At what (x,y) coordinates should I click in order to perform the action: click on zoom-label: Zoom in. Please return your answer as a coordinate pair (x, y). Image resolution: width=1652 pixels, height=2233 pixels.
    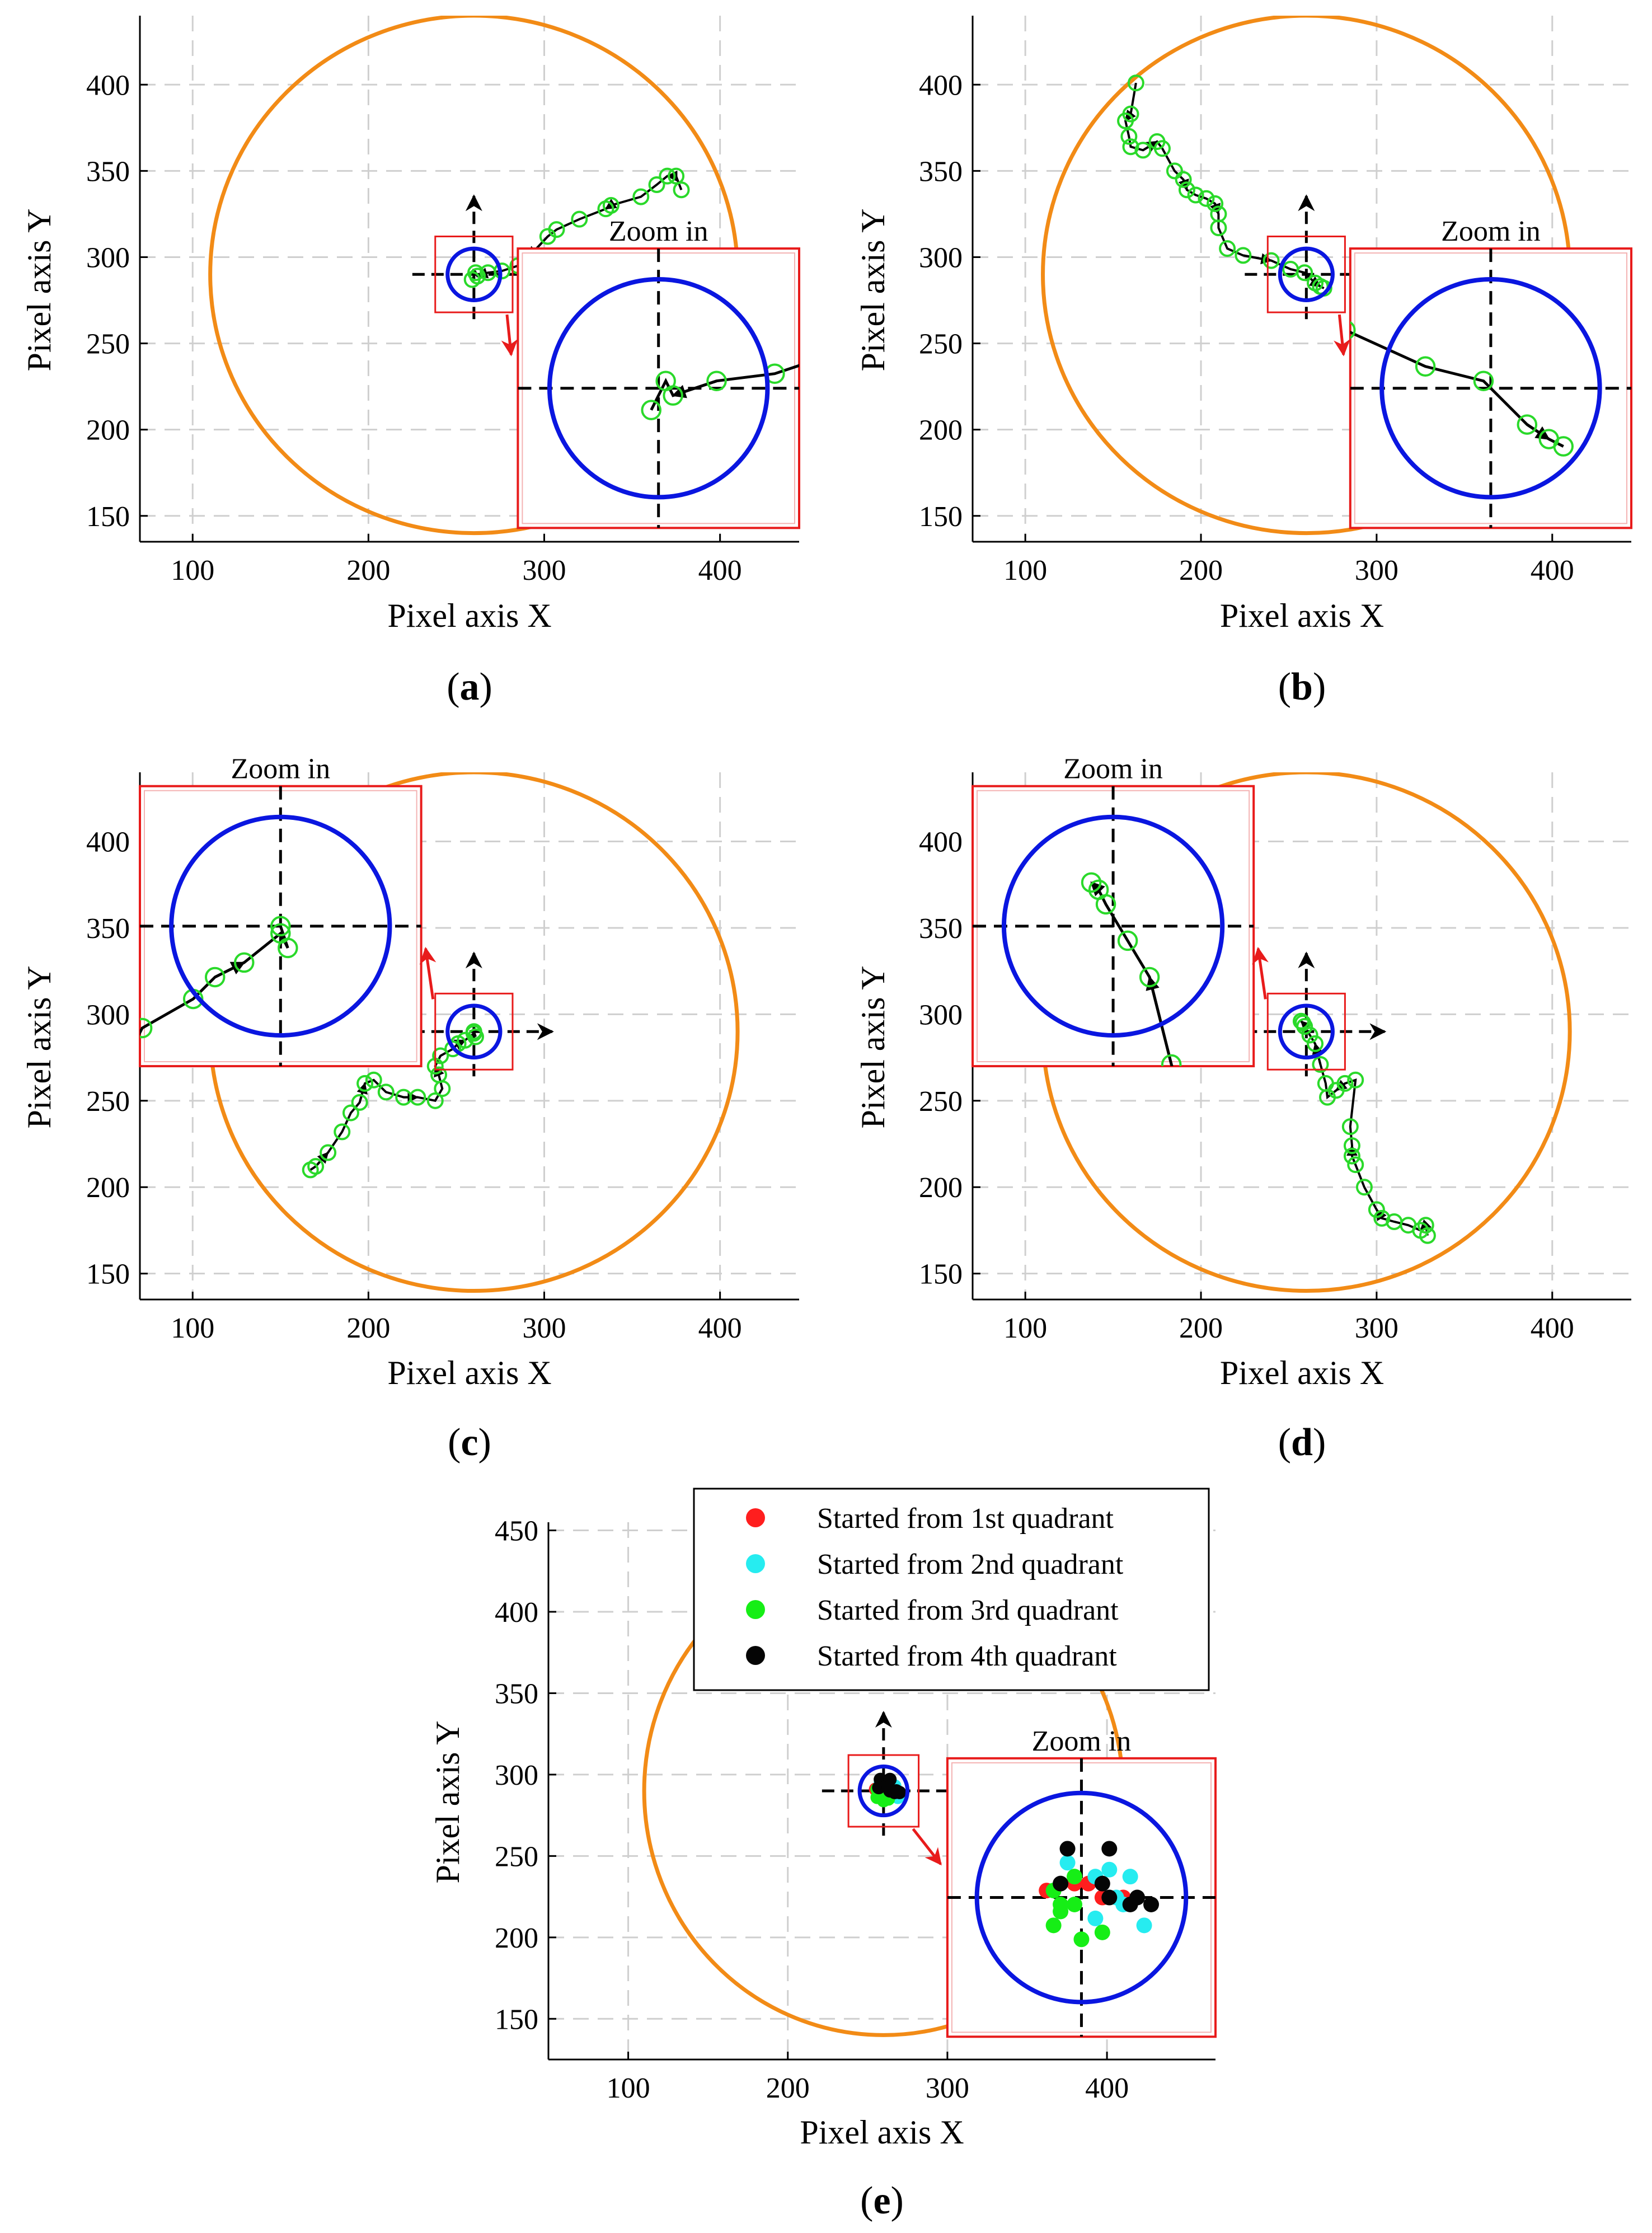
    Looking at the image, I should click on (1113, 769).